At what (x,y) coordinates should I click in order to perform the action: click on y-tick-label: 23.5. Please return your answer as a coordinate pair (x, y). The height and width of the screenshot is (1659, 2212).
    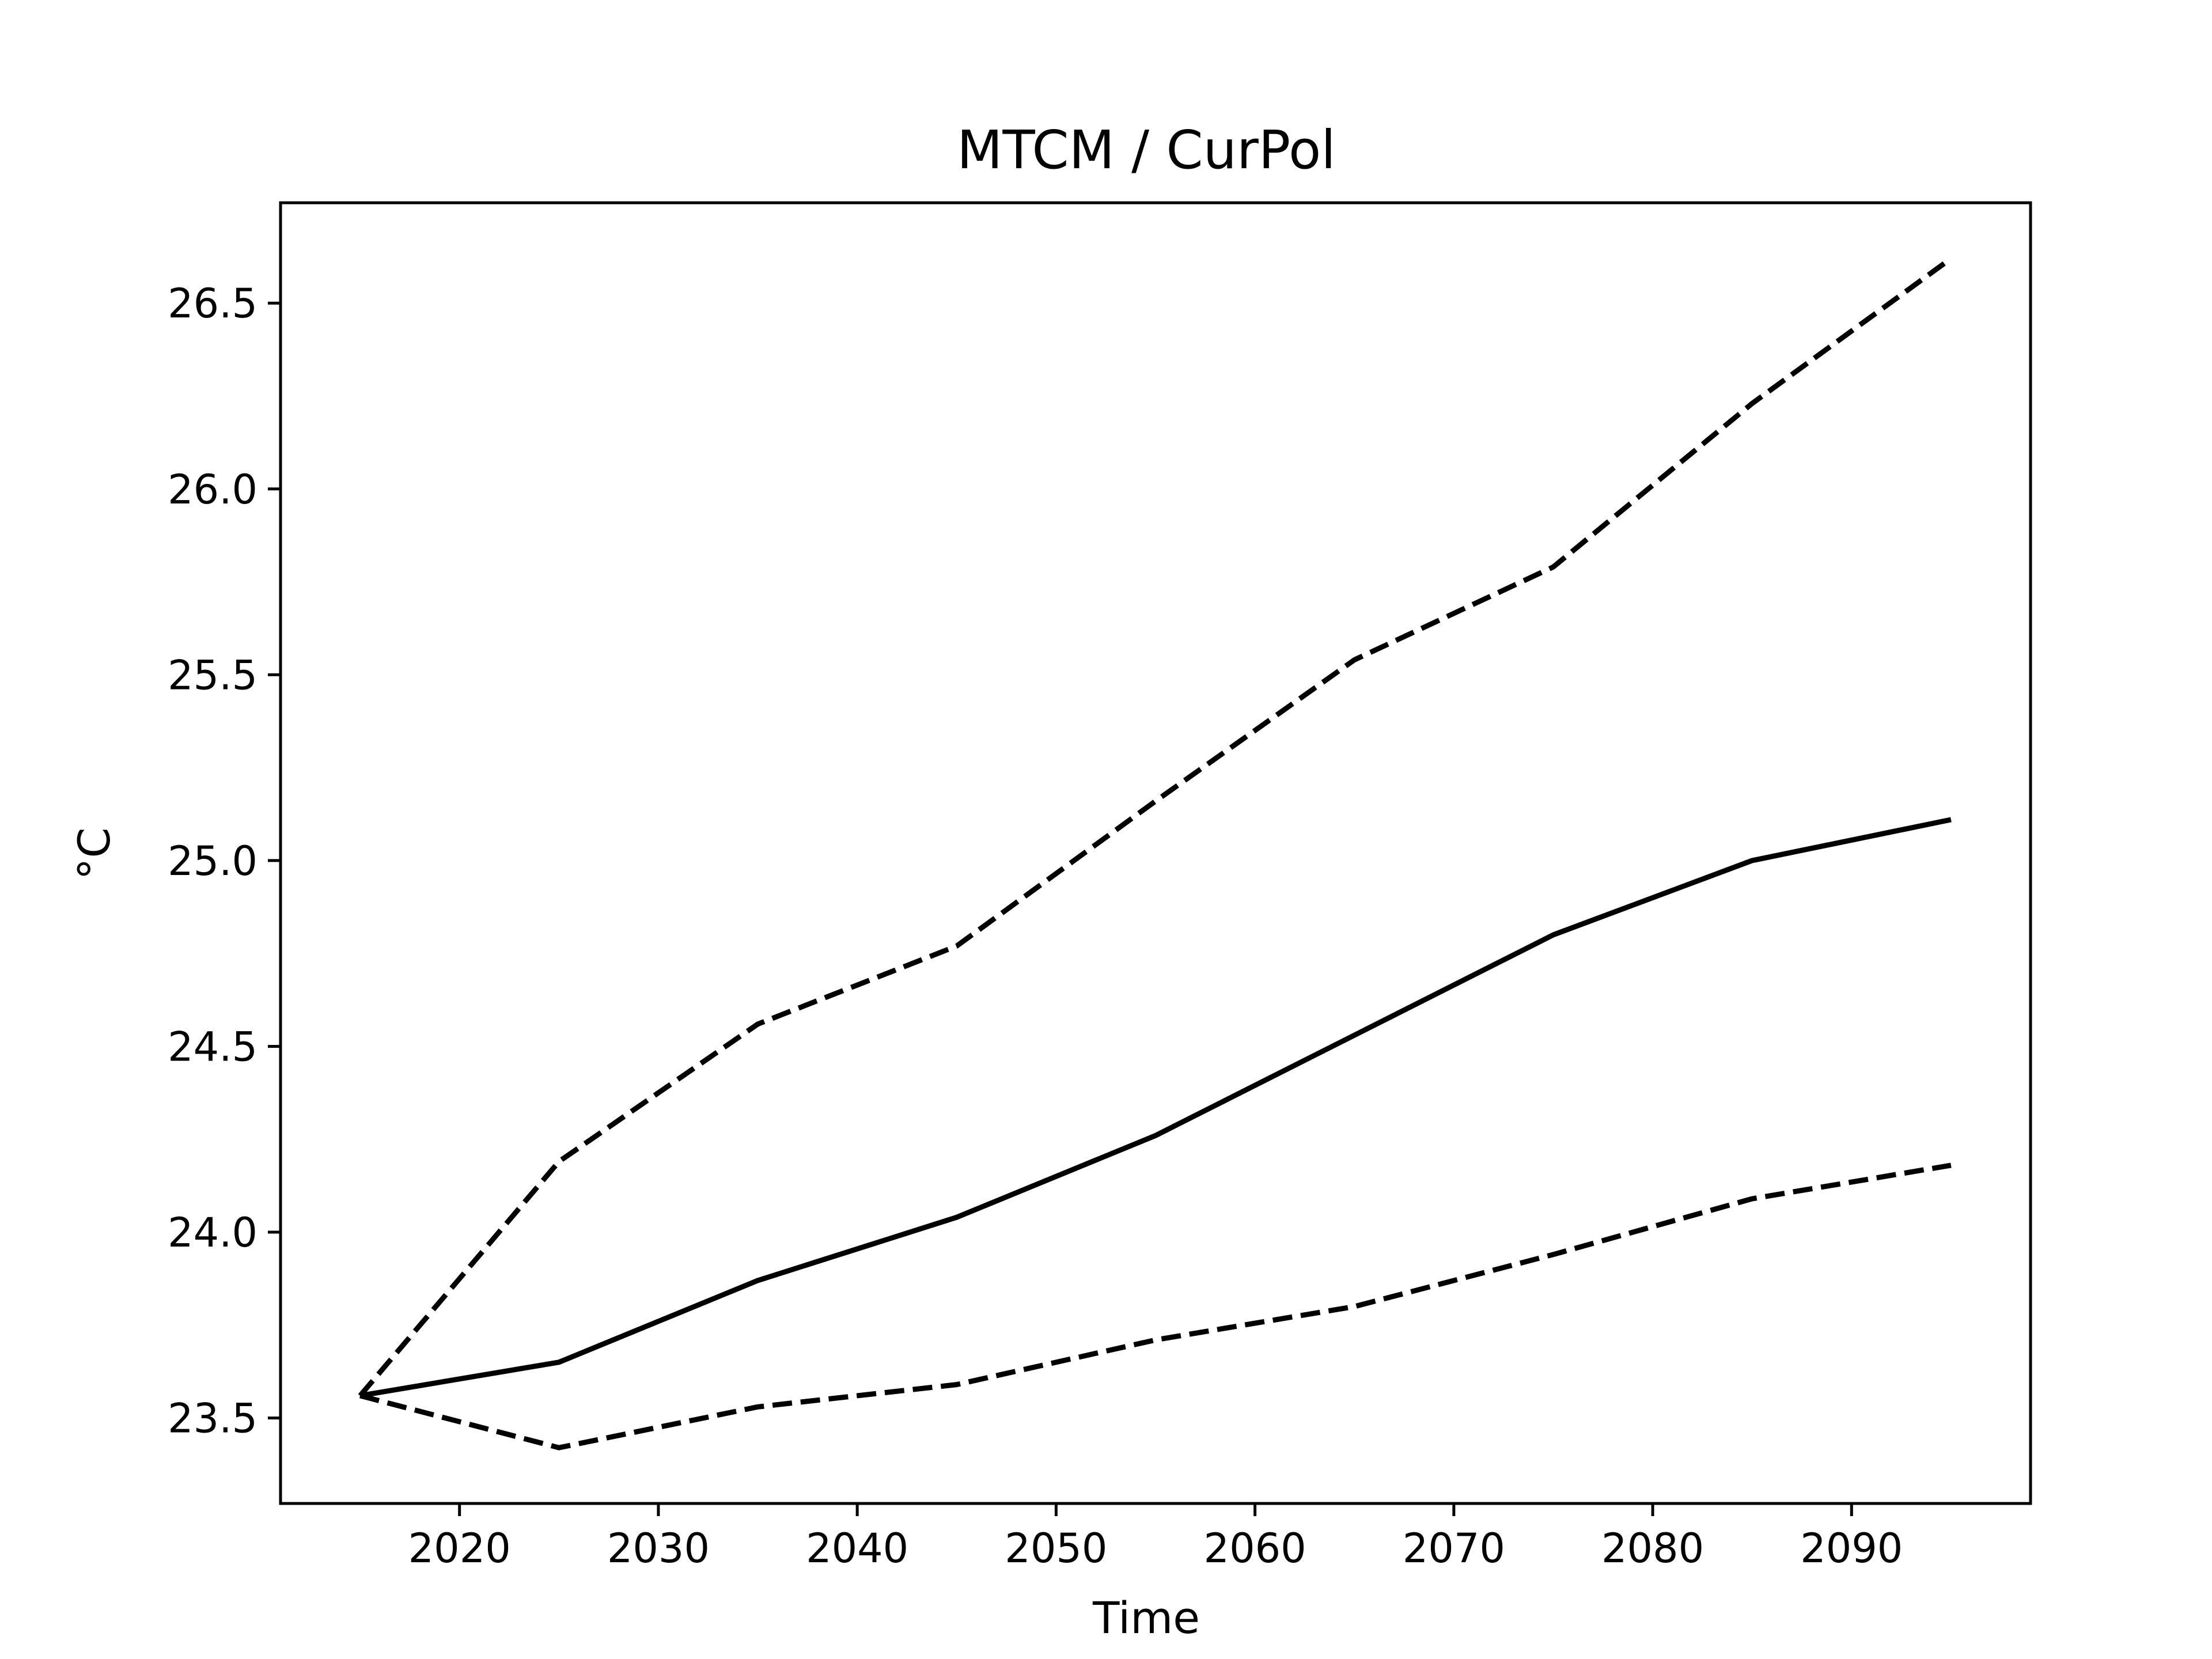
    Looking at the image, I should click on (212, 1418).